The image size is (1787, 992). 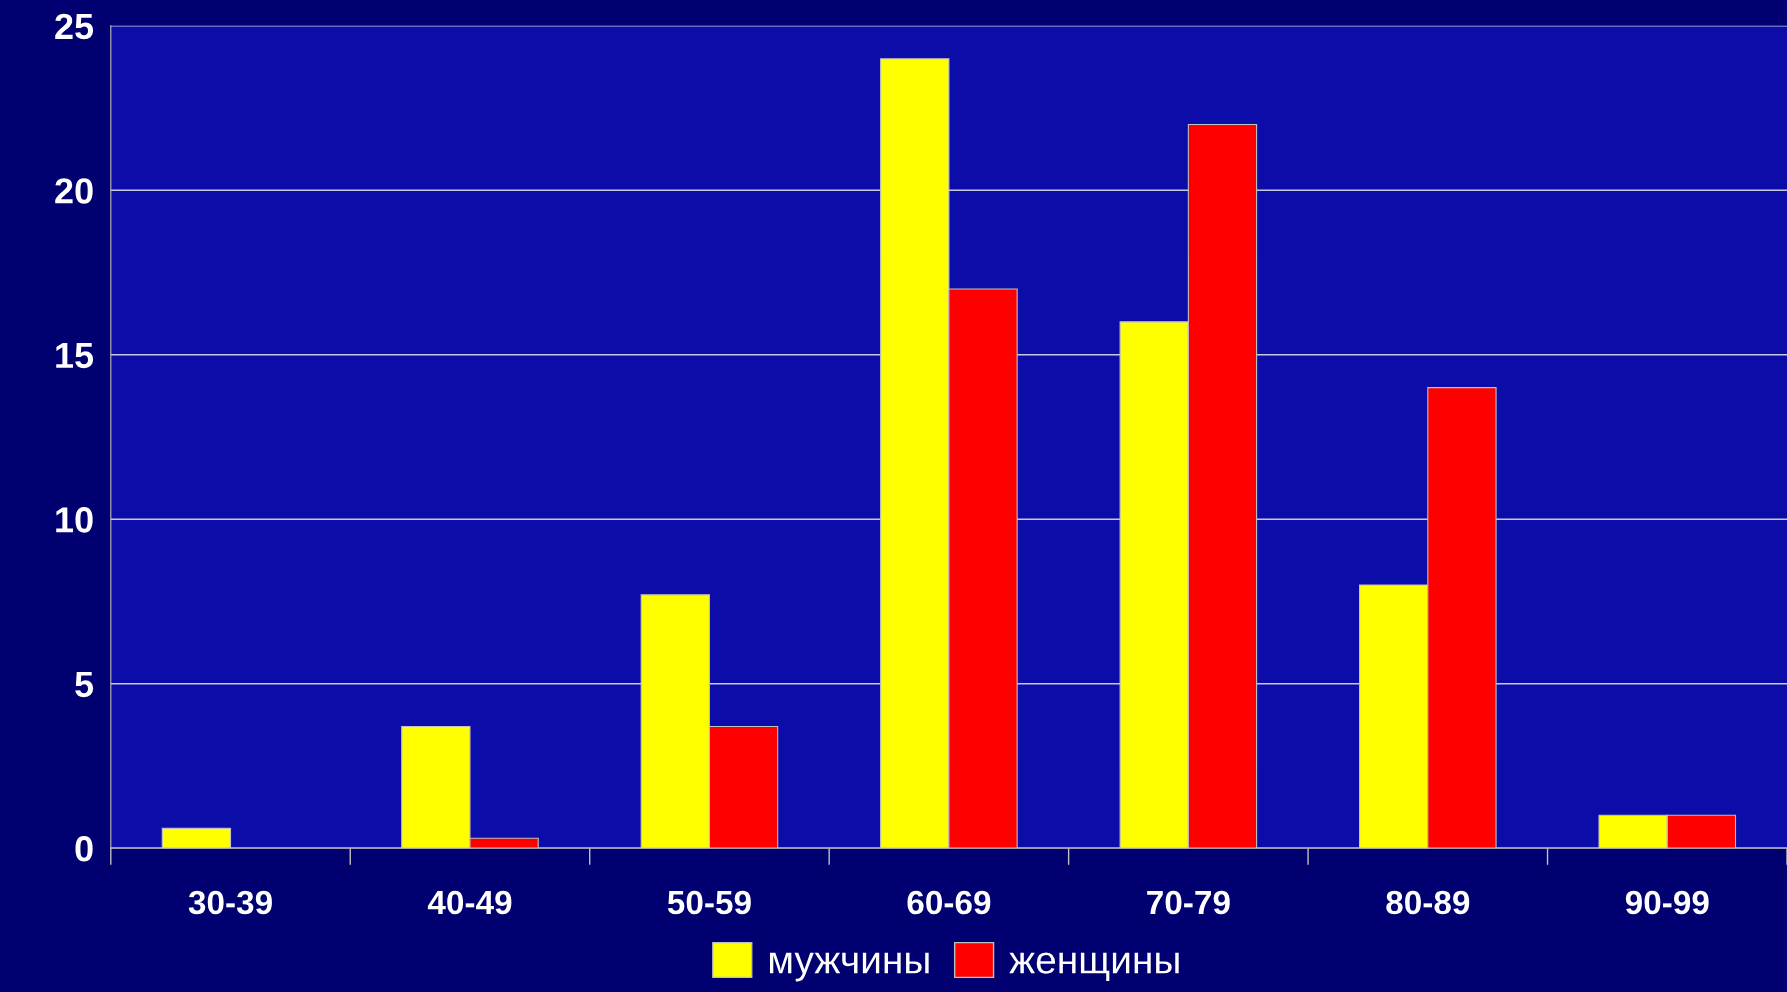 I want to click on bar, so click(x=196, y=838).